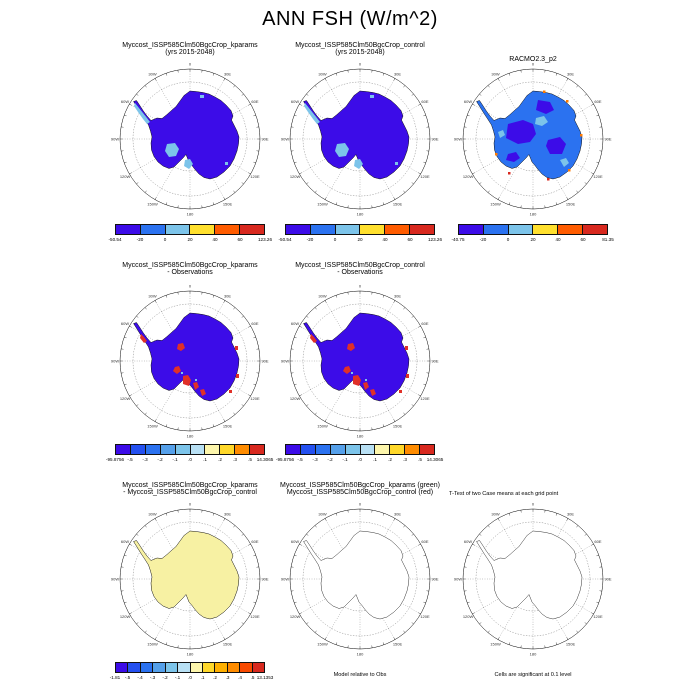 The height and width of the screenshot is (700, 700). Describe the element at coordinates (265, 239) in the screenshot. I see `colorbar-tick-label: 123.26` at that location.